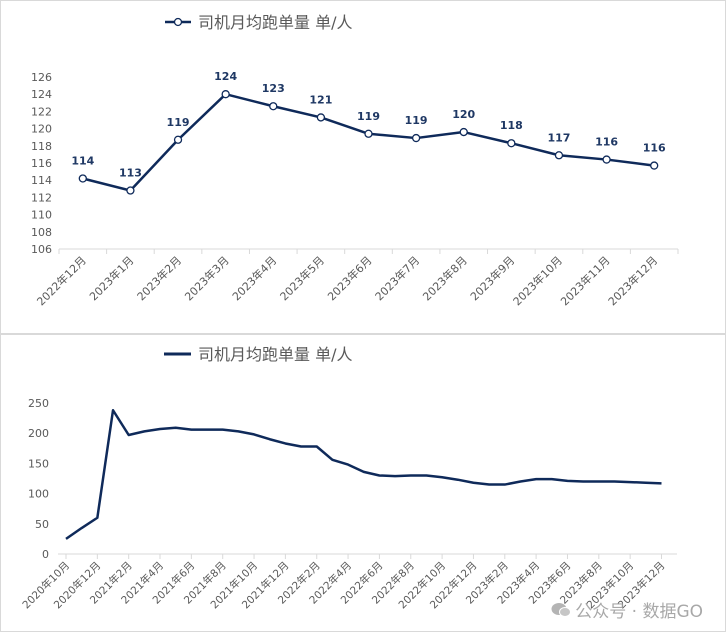  I want to click on x-tick-label: 2023年12月, so click(632, 280).